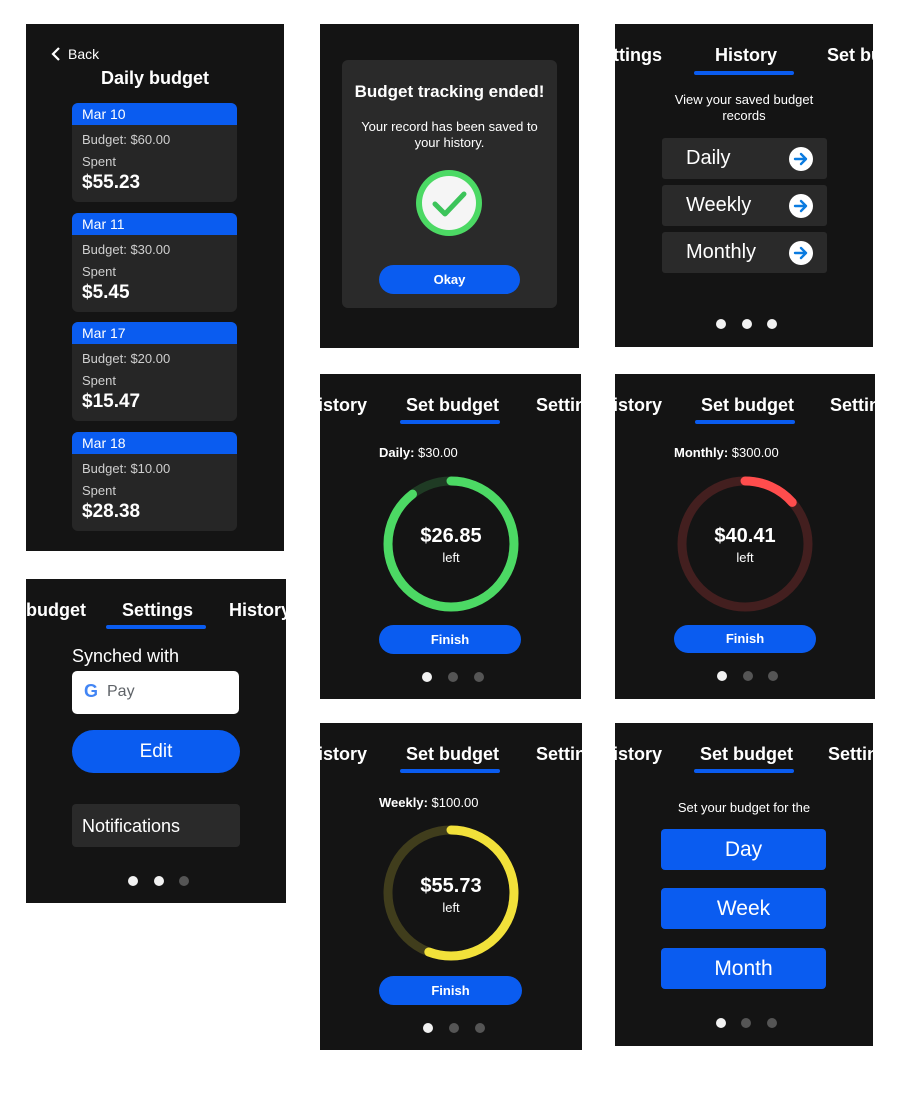 The height and width of the screenshot is (1100, 900). What do you see at coordinates (126, 468) in the screenshot?
I see `card-budget: Budget: $10.00` at bounding box center [126, 468].